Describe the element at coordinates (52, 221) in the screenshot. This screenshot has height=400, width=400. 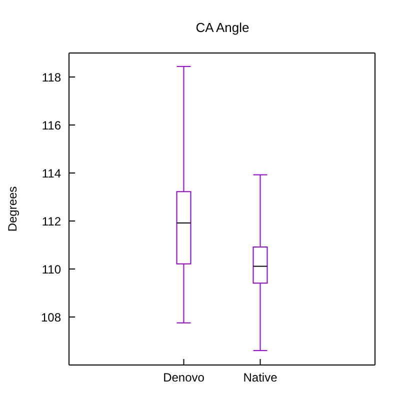
I see `y-tick-label: 112` at that location.